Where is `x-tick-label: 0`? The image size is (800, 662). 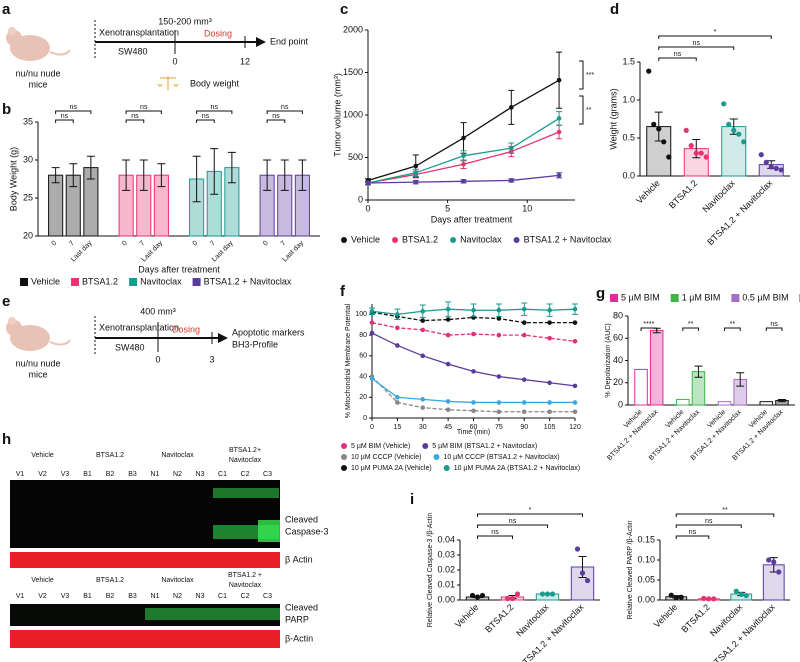 x-tick-label: 0 is located at coordinates (55, 244).